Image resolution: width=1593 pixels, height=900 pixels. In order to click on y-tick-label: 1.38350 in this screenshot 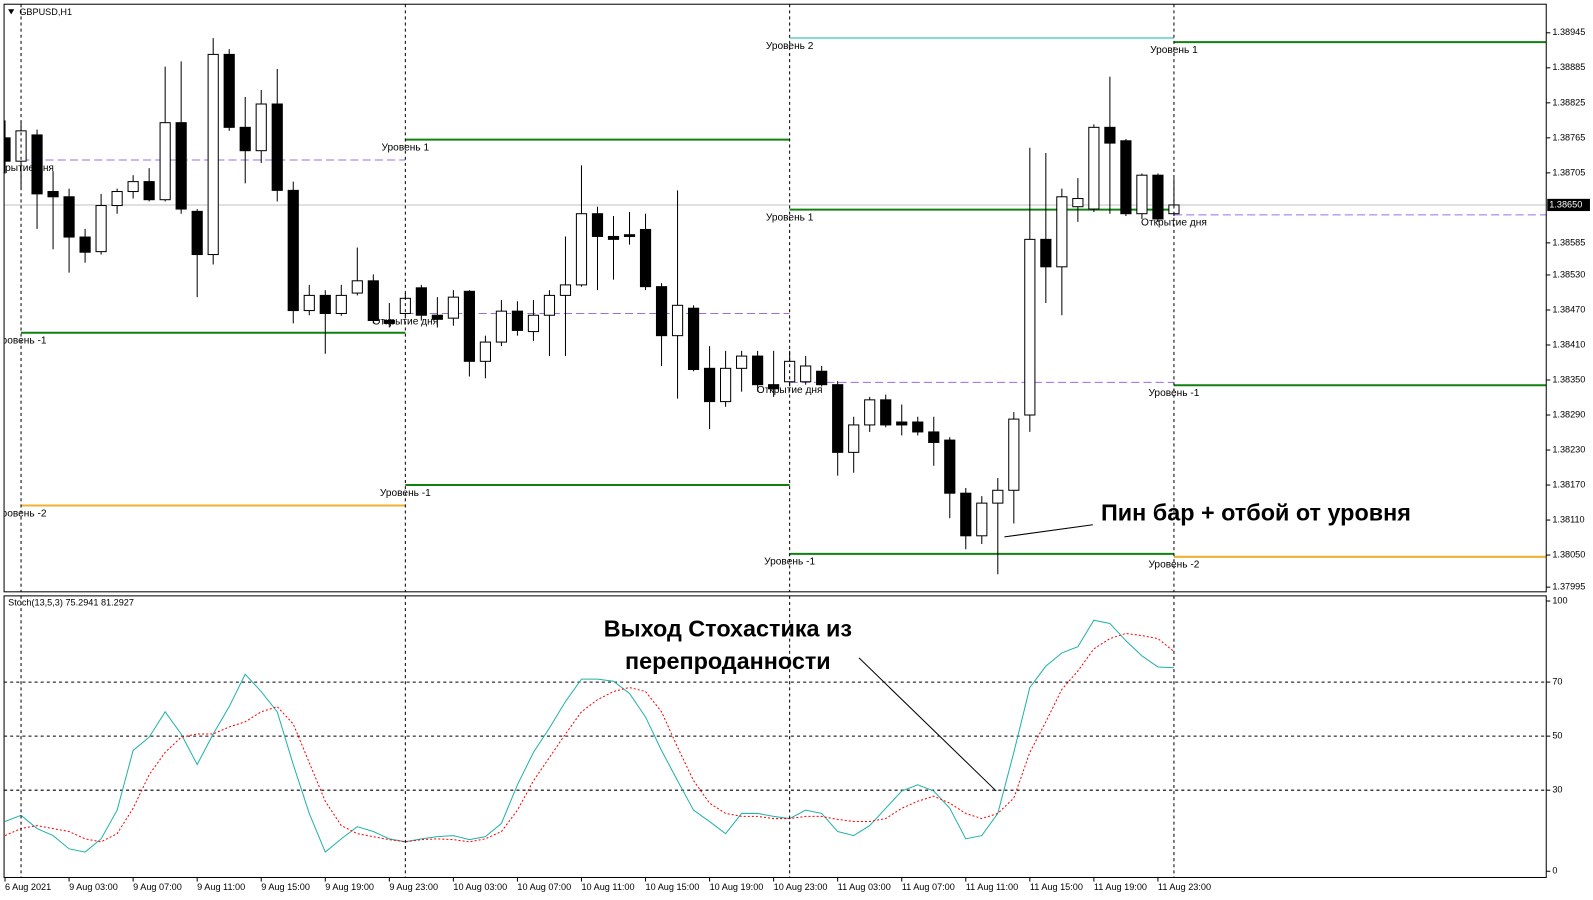, I will do `click(1568, 379)`.